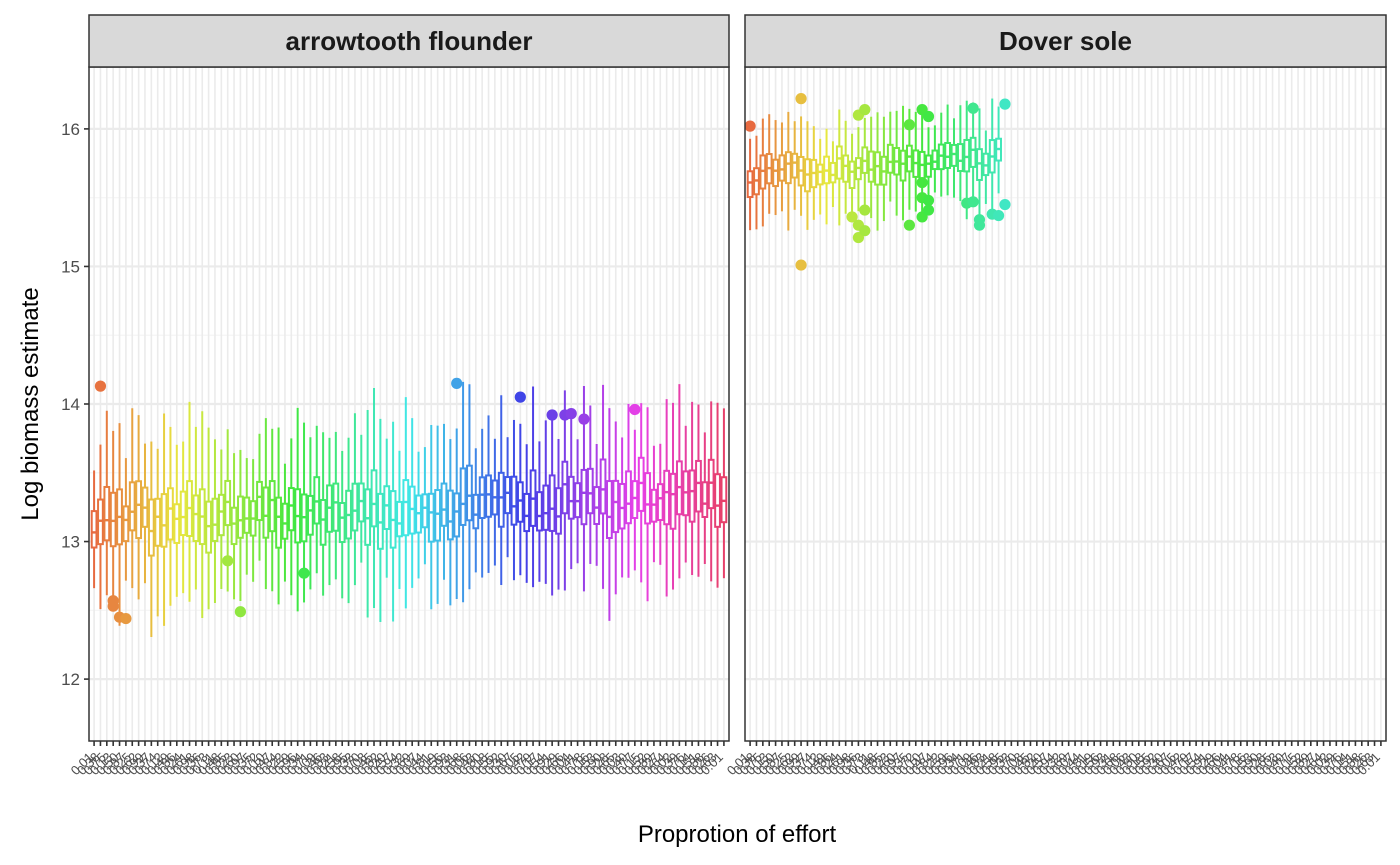 The image size is (1400, 865). I want to click on y-tick-label: 12, so click(70, 679).